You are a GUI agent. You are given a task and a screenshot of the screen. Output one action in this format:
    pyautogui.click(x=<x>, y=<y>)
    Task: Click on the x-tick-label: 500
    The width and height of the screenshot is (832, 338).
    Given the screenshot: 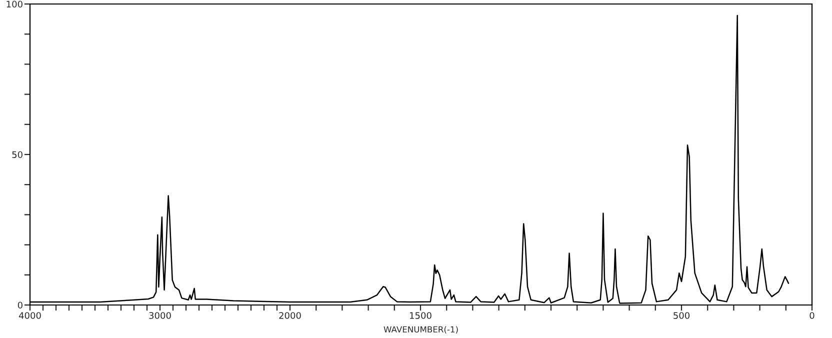 What is the action you would take?
    pyautogui.click(x=682, y=315)
    